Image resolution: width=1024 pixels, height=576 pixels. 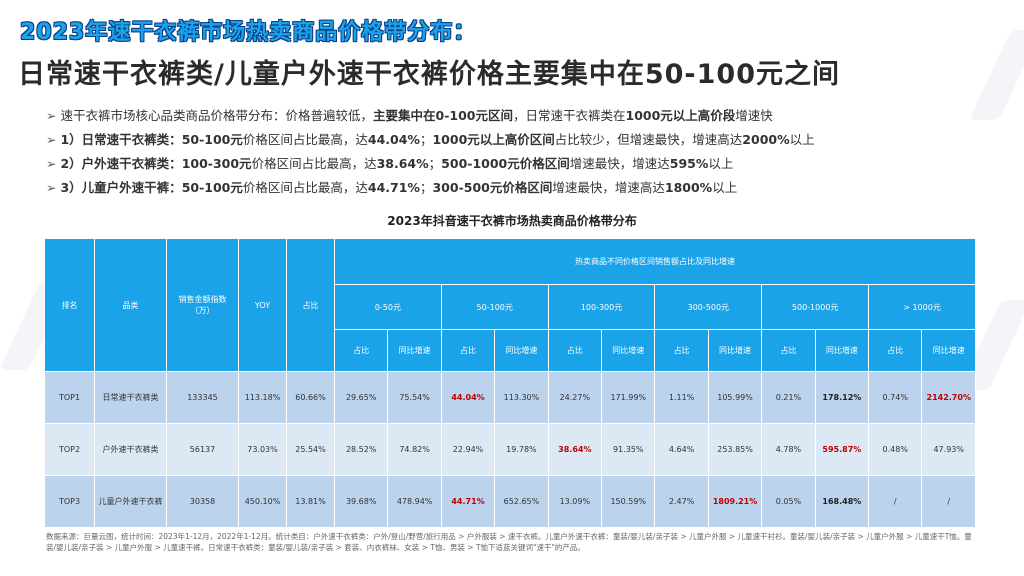 I want to click on cell-band-growth: 478.94%, so click(x=414, y=501).